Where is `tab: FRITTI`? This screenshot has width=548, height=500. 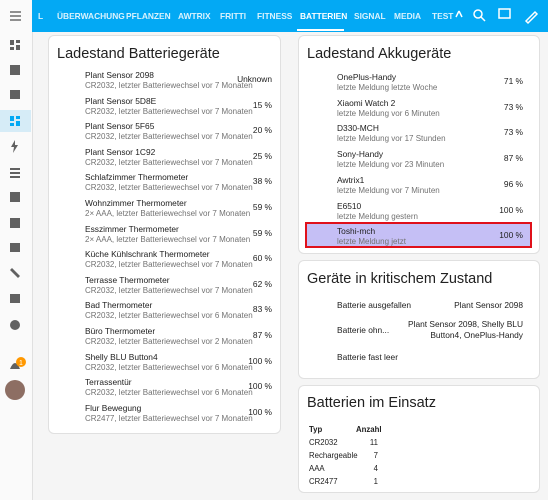
tab: FRITTI is located at coordinates (233, 16).